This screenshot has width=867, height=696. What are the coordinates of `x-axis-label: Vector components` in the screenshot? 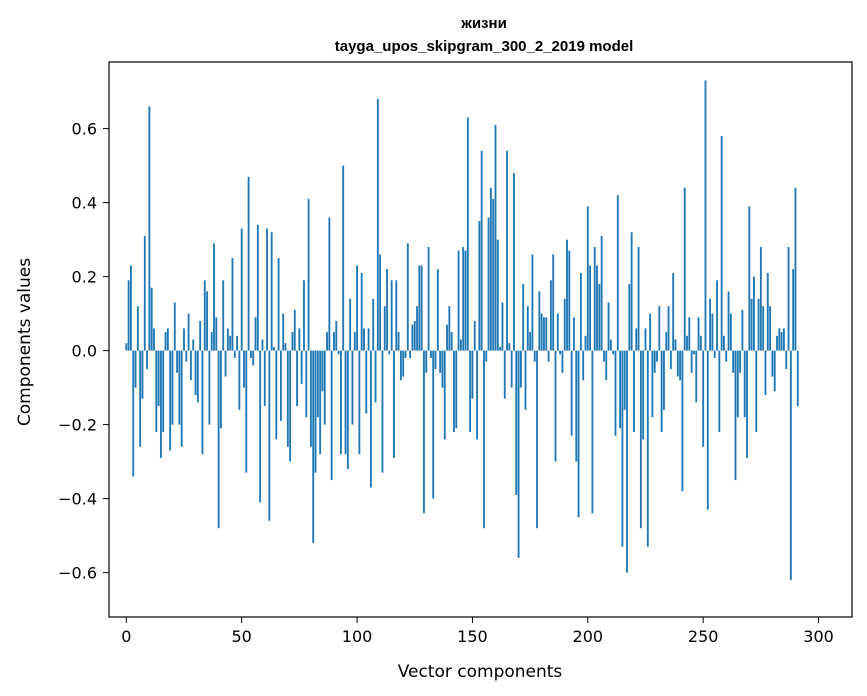 It's located at (480, 672).